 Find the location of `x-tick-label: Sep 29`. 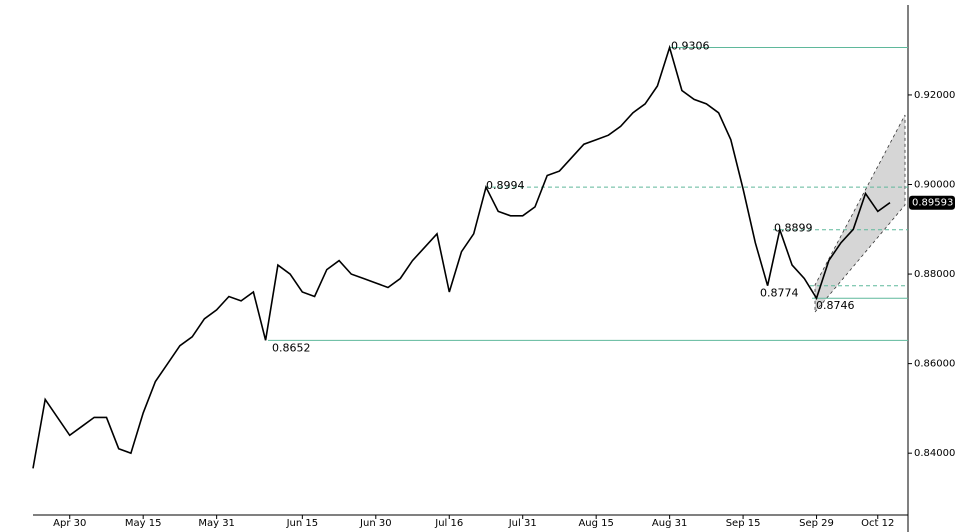

x-tick-label: Sep 29 is located at coordinates (816, 523).